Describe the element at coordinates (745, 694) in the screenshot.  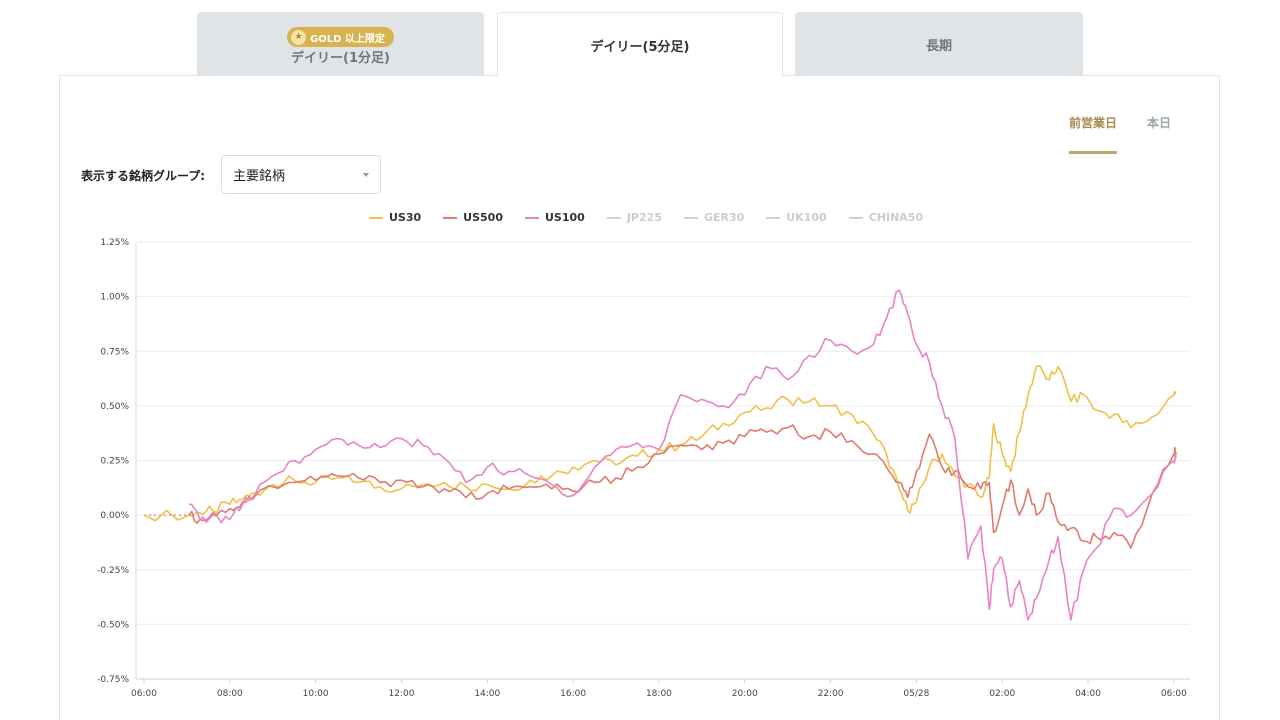
I see `x-tick-label: 20:00` at that location.